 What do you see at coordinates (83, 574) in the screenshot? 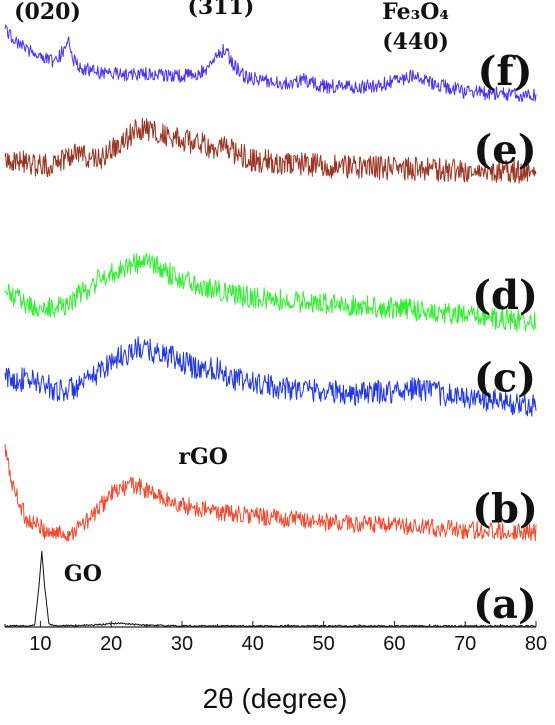
I see `annotation-7: GO` at bounding box center [83, 574].